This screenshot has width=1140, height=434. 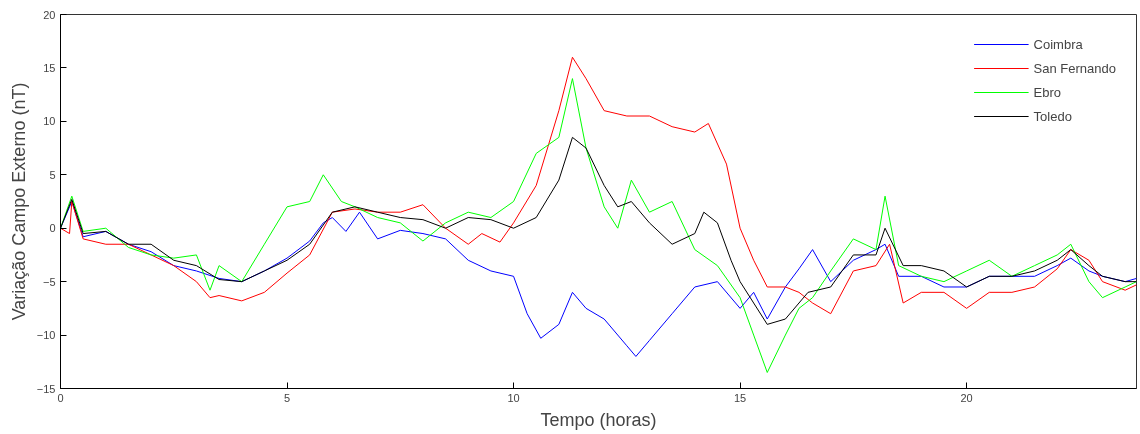 What do you see at coordinates (52, 228) in the screenshot?
I see `y-tick-label: 0` at bounding box center [52, 228].